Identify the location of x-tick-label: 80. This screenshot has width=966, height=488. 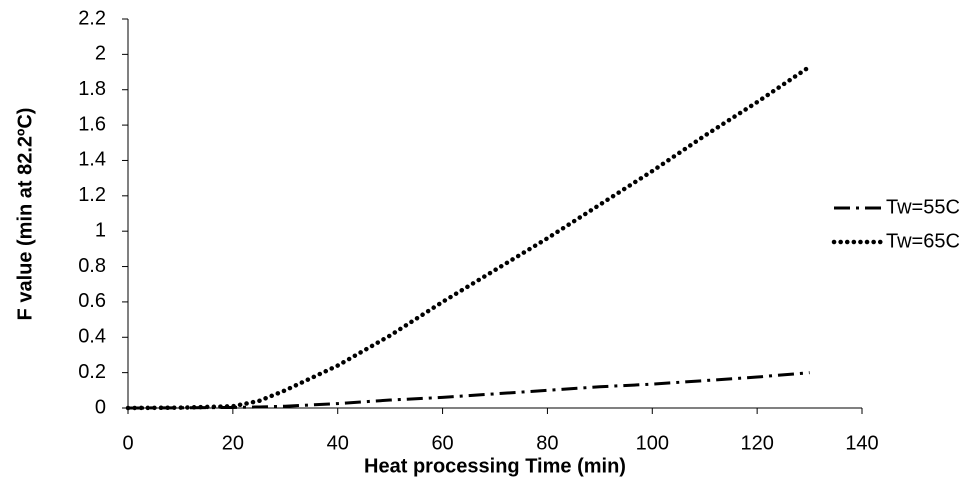
(547, 443).